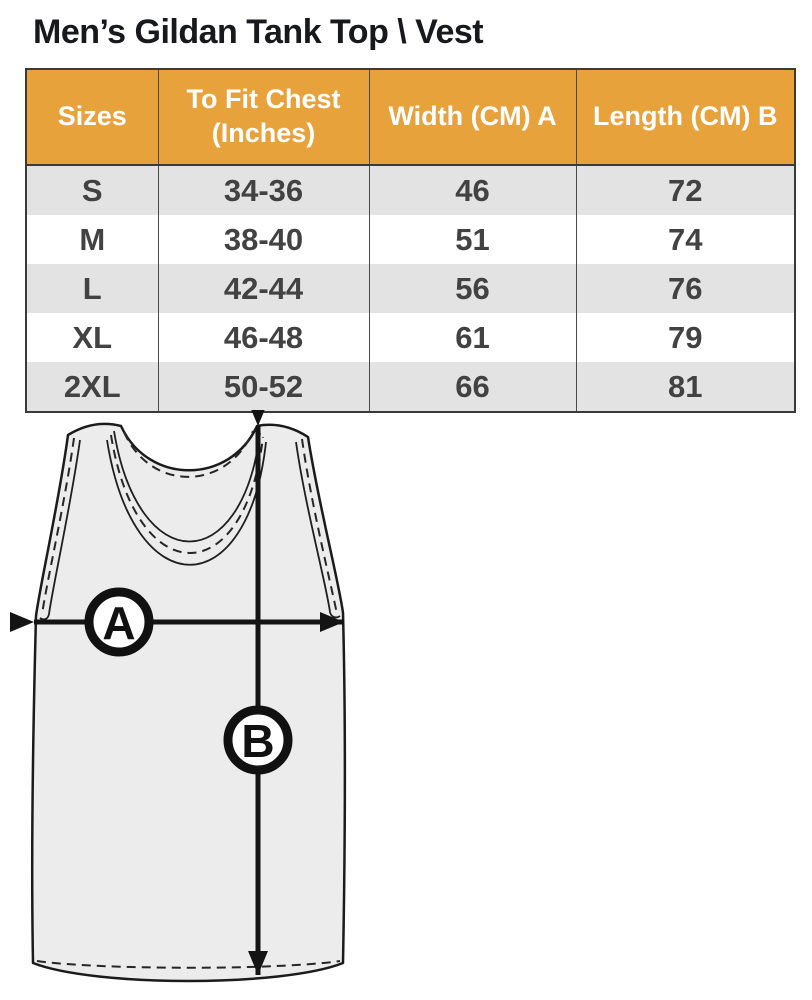 Image resolution: width=812 pixels, height=1000 pixels. I want to click on chest-cell: 34-36, so click(263, 190).